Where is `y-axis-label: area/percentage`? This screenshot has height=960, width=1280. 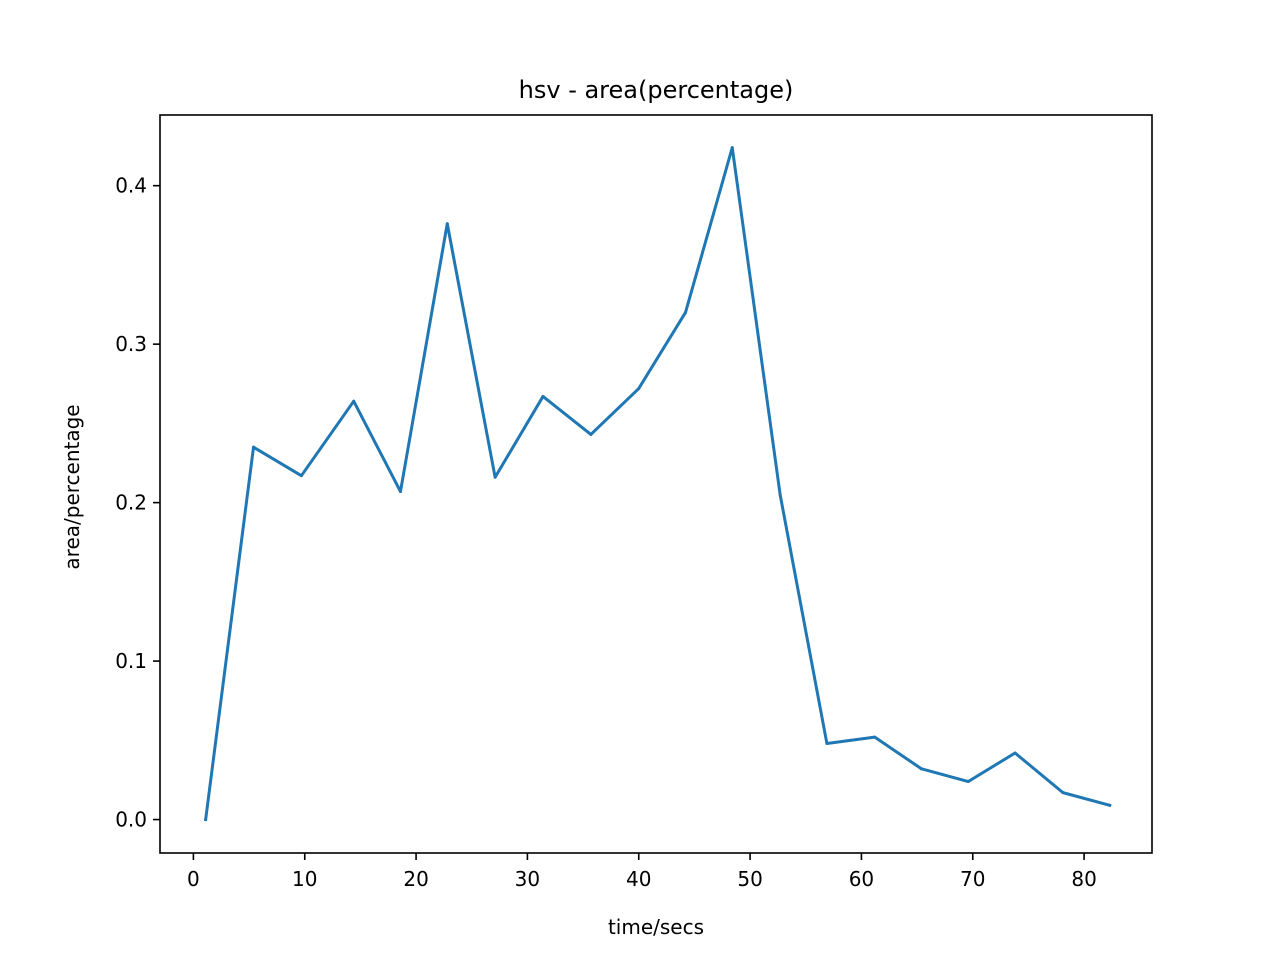
y-axis-label: area/percentage is located at coordinates (72, 486).